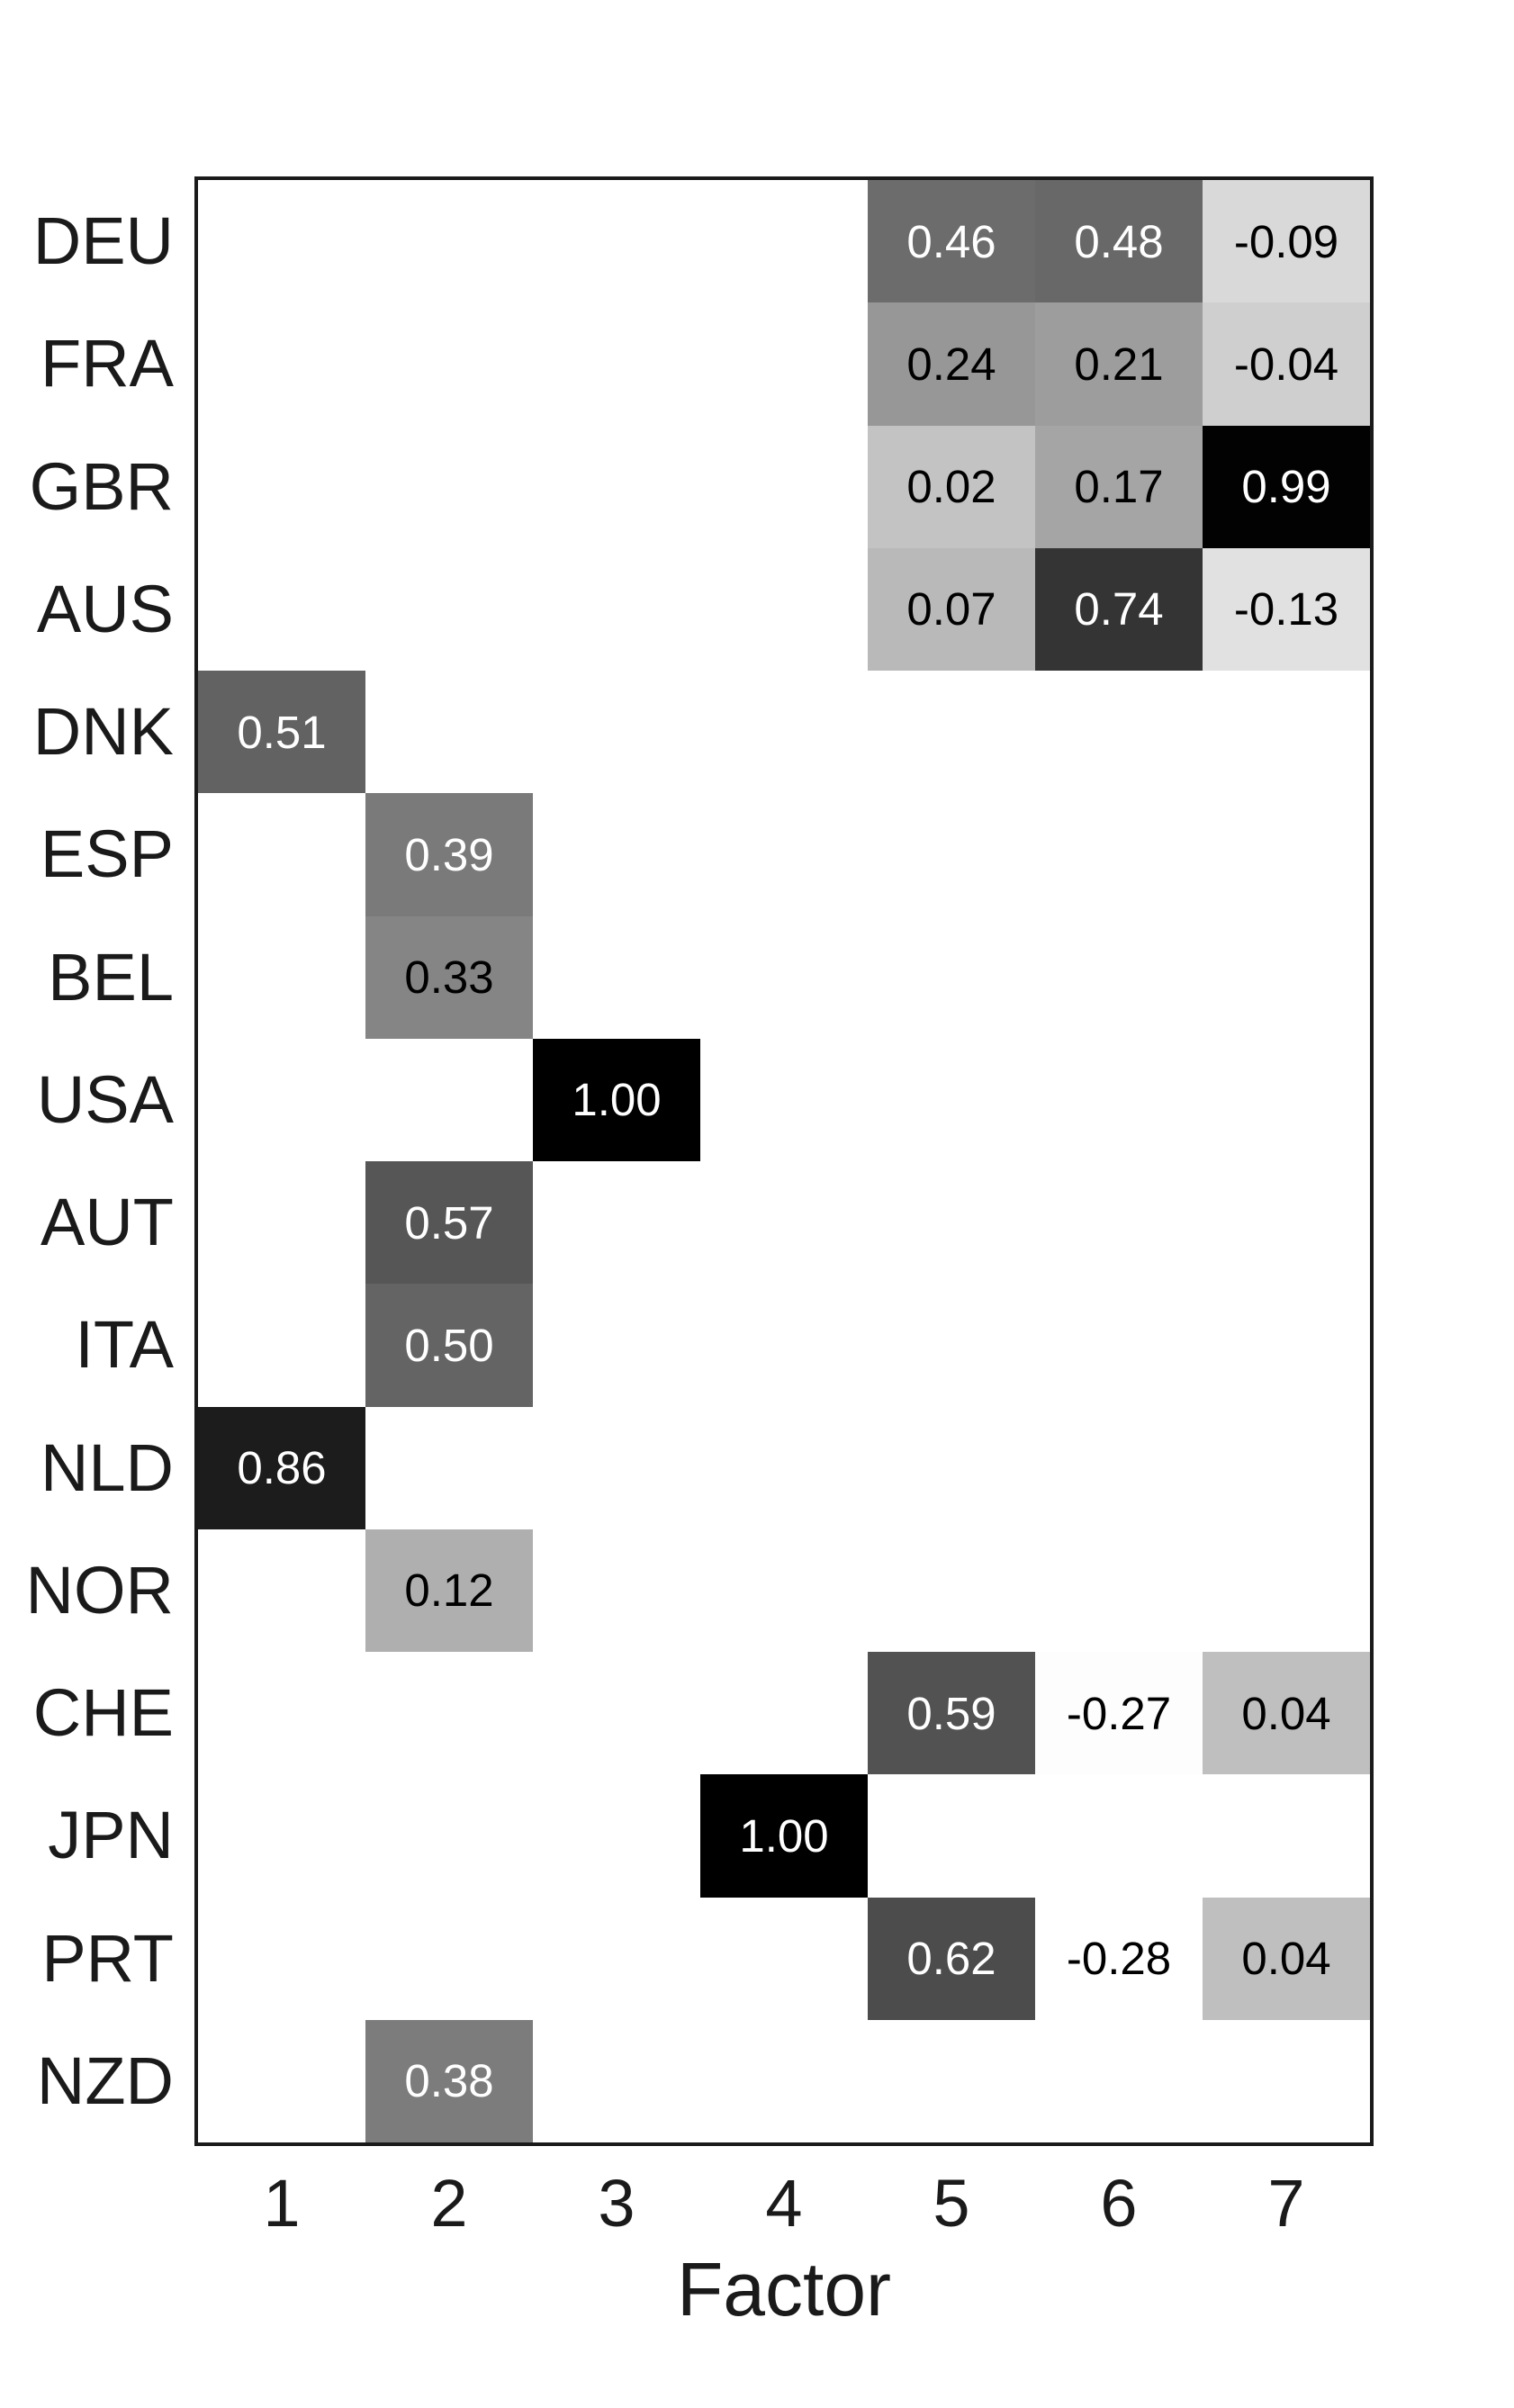  What do you see at coordinates (1119, 241) in the screenshot?
I see `heatmap-cell-value: 0.48` at bounding box center [1119, 241].